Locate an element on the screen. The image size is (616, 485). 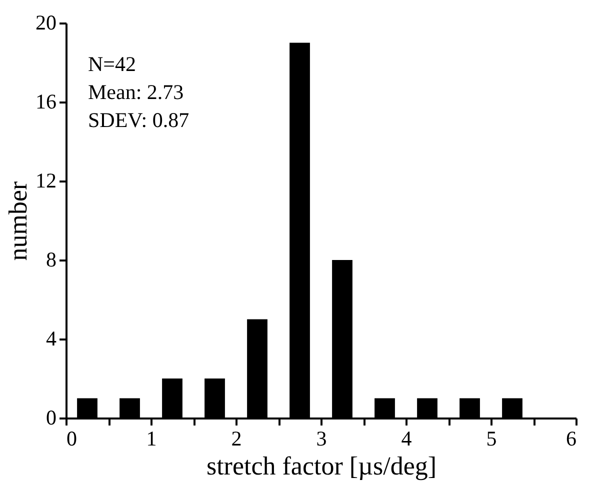
y-tick-label: 0 is located at coordinates (51, 418).